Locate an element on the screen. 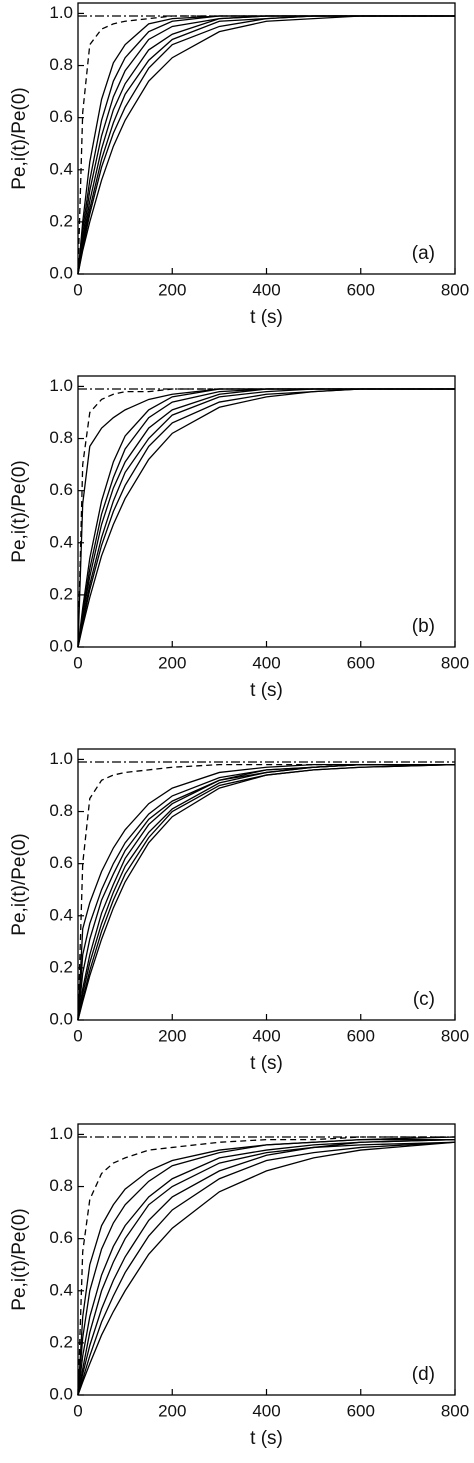 The height and width of the screenshot is (1463, 474). panel-label: (d) is located at coordinates (423, 1374).